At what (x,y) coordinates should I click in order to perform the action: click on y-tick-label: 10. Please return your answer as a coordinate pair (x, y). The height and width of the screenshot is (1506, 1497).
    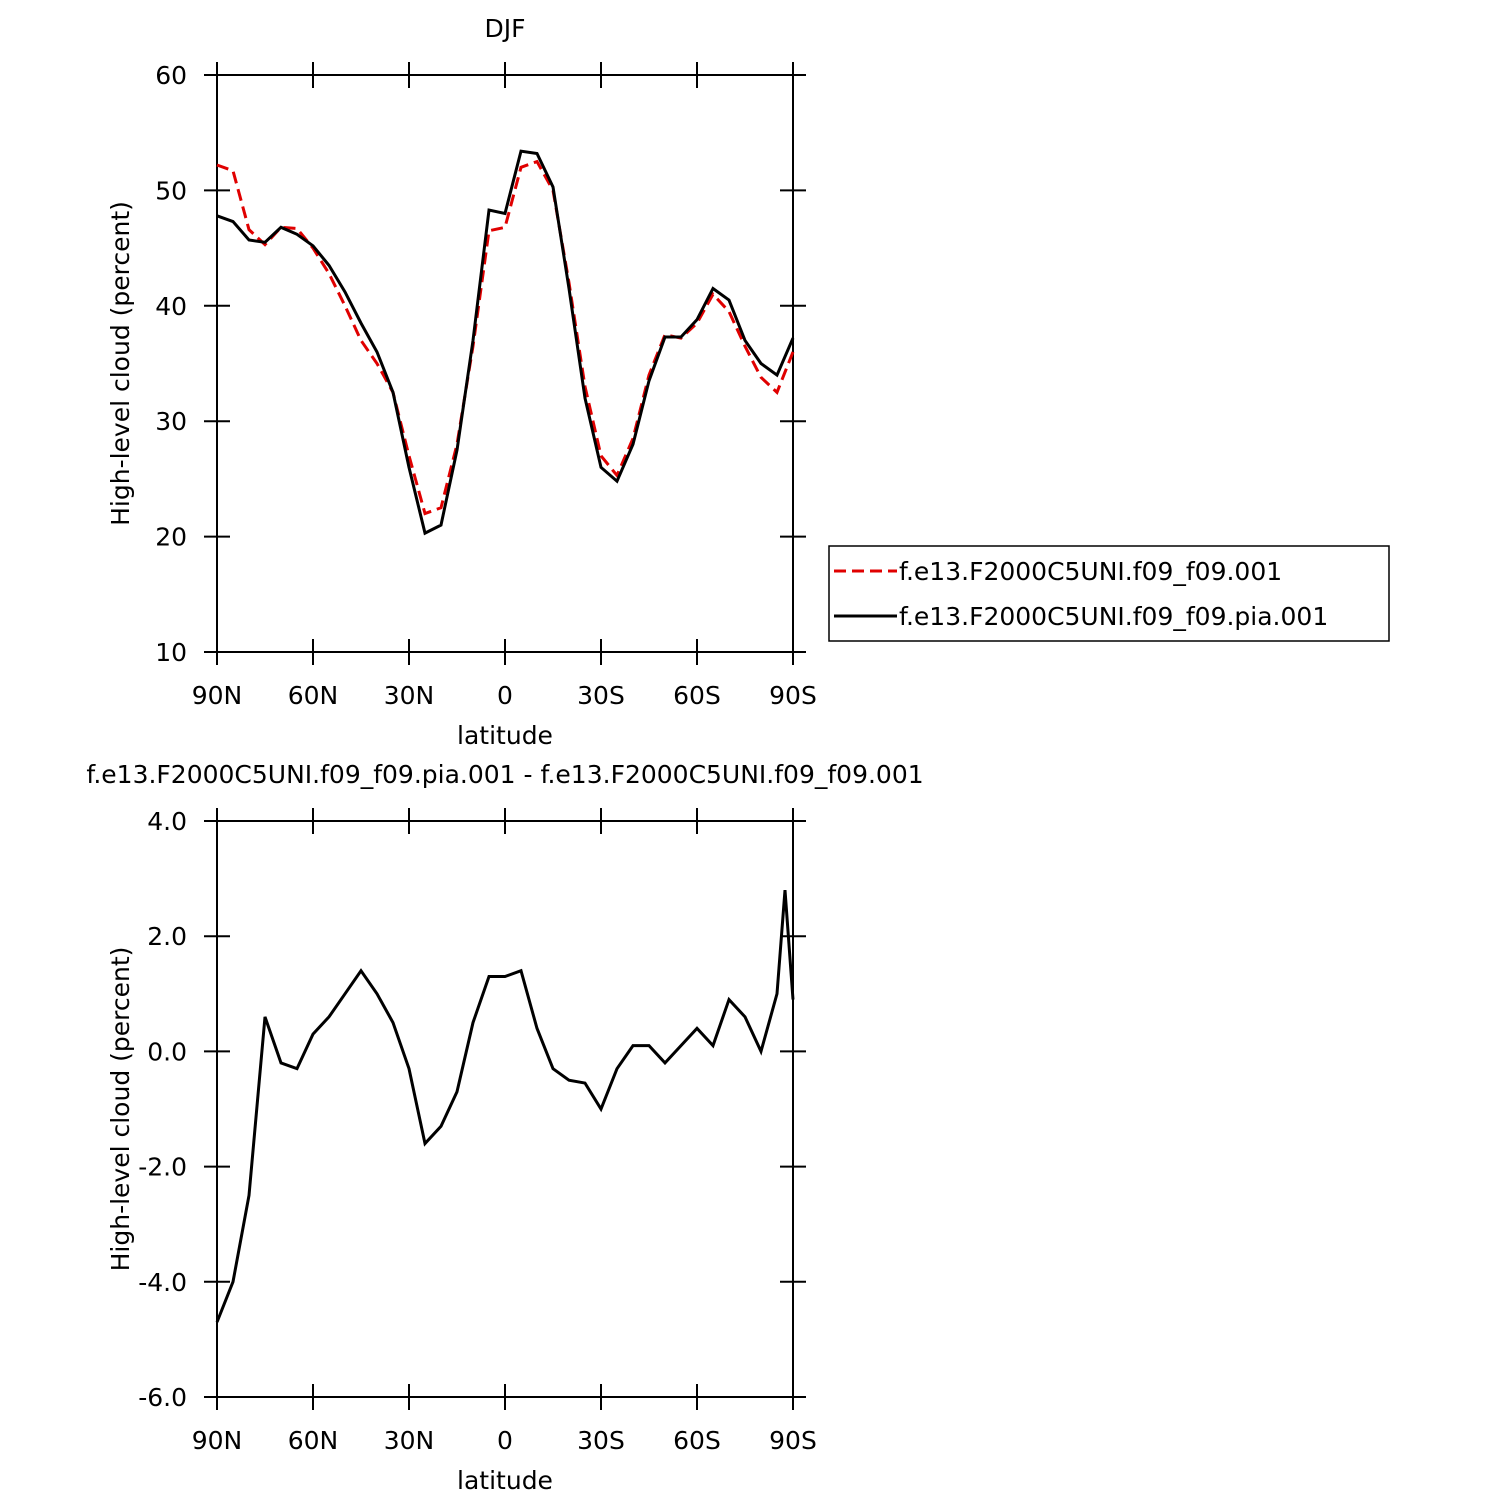
    Looking at the image, I should click on (171, 652).